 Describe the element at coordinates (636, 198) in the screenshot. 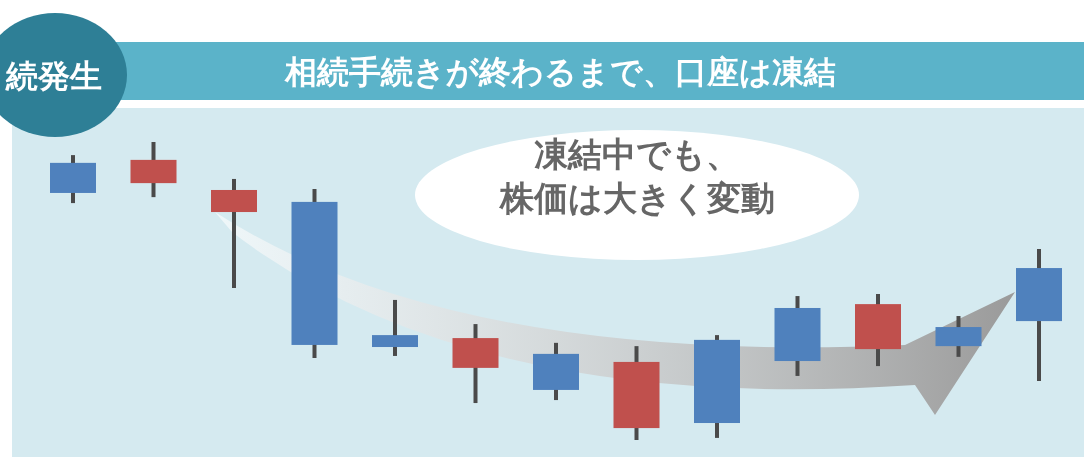

I see `annotation: 株価は大きく変動` at that location.